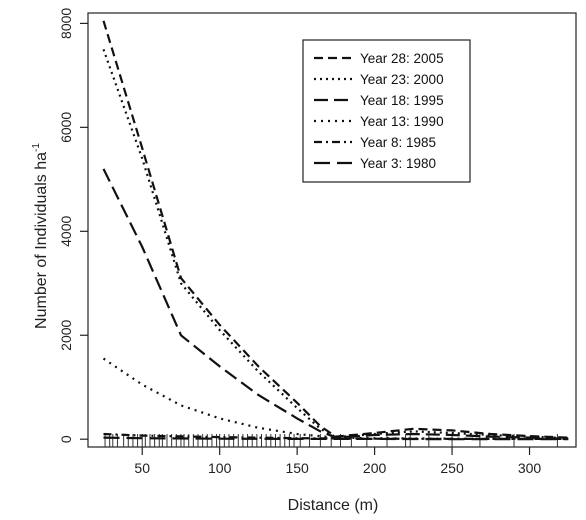 This screenshot has height=520, width=586. What do you see at coordinates (297, 468) in the screenshot?
I see `x-tick-label: 150` at bounding box center [297, 468].